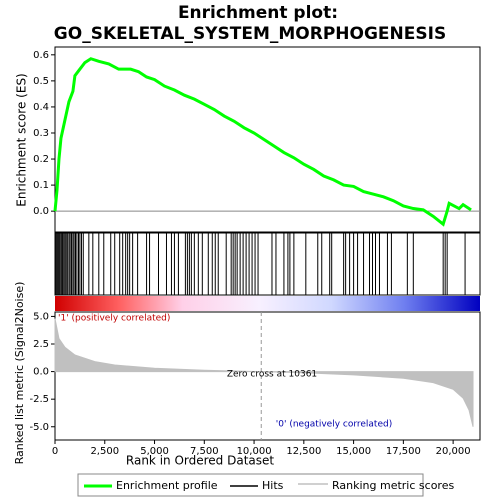  Describe the element at coordinates (250, 485) in the screenshot. I see `legend-box` at that location.